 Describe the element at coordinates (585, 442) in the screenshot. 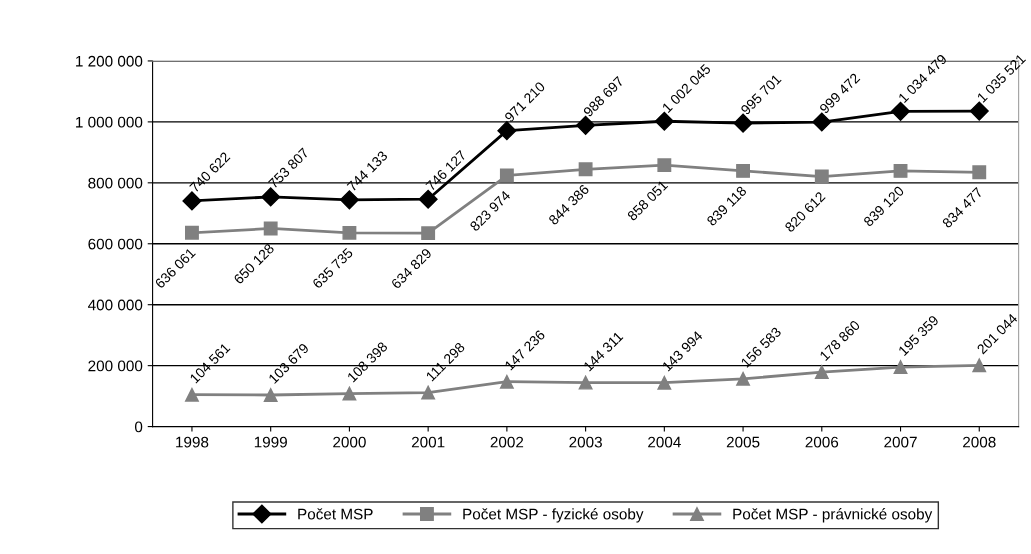

I see `x-tick-label: 2003` at that location.